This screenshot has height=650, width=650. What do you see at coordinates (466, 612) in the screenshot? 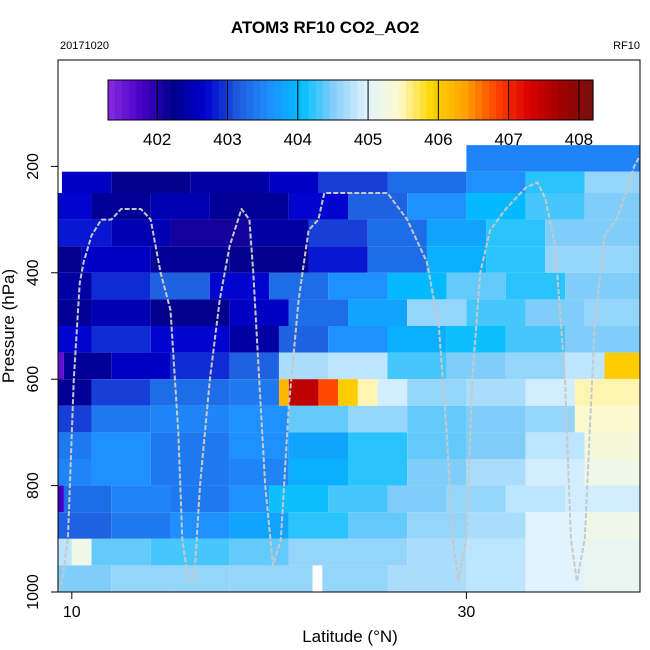
I see `x-tick-label: 30` at bounding box center [466, 612].